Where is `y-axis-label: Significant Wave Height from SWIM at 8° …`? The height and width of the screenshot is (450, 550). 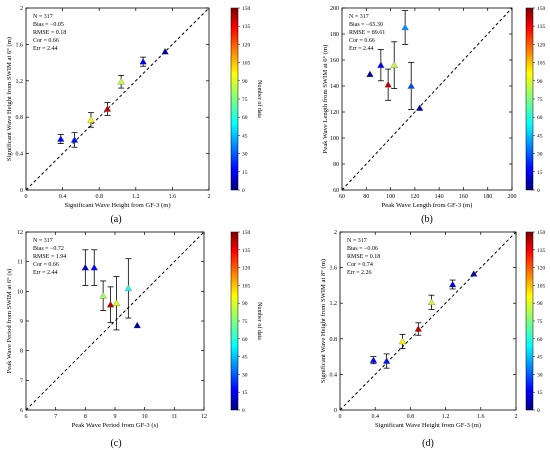 y-axis-label: Significant Wave Height from SWIM at 8° … is located at coordinates (323, 321).